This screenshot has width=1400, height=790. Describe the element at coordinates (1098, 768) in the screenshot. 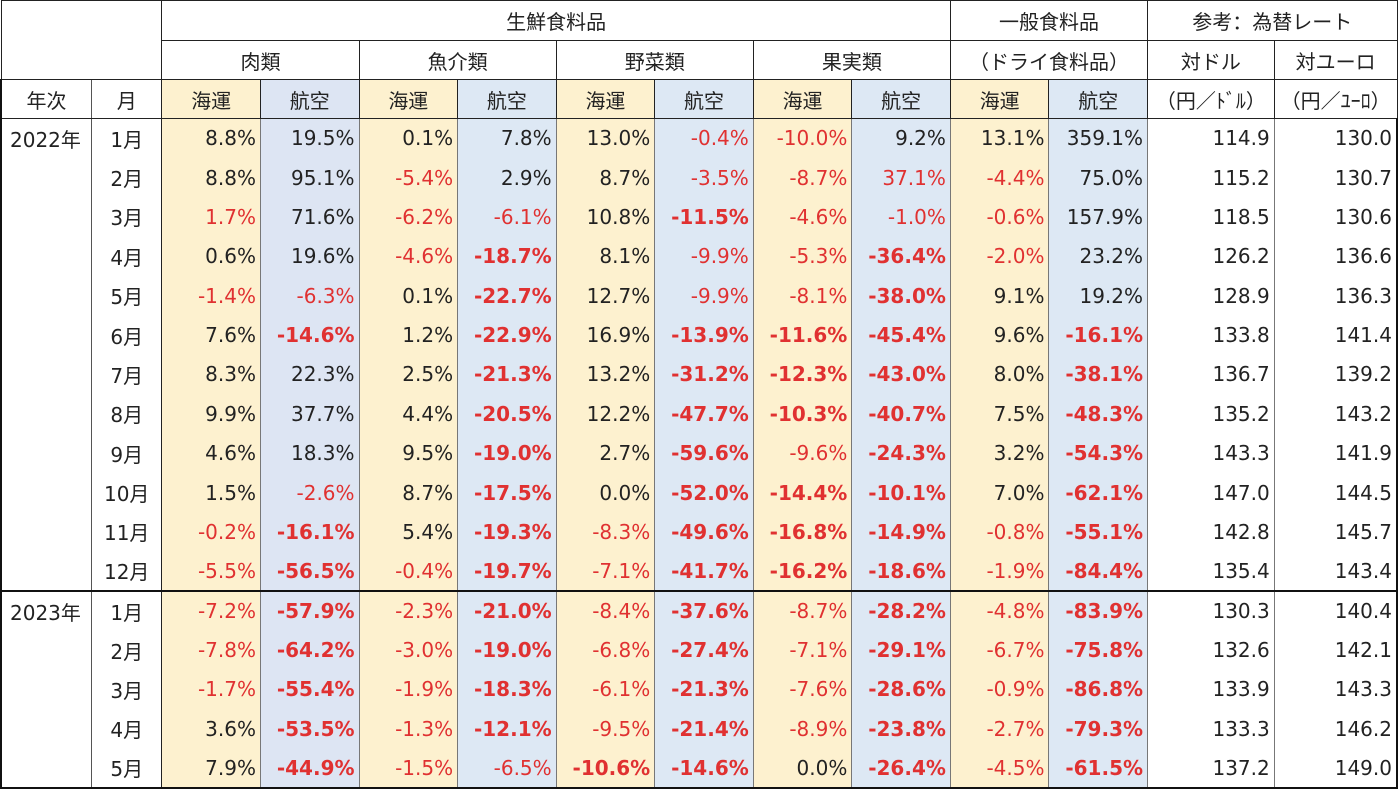

I see `cell-dry-air: -61.5%` at that location.